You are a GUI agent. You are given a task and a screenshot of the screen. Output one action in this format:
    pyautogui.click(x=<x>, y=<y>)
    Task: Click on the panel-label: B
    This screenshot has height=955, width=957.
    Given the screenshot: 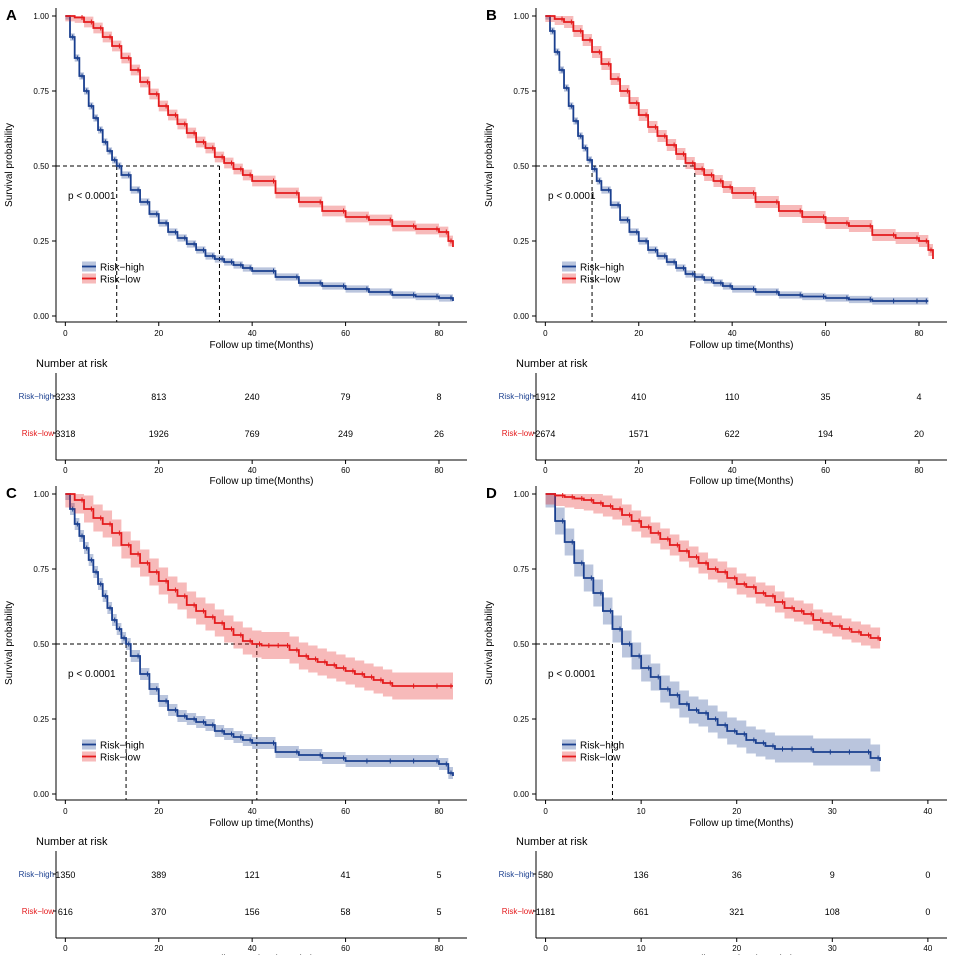 What is the action you would take?
    pyautogui.click(x=491, y=15)
    